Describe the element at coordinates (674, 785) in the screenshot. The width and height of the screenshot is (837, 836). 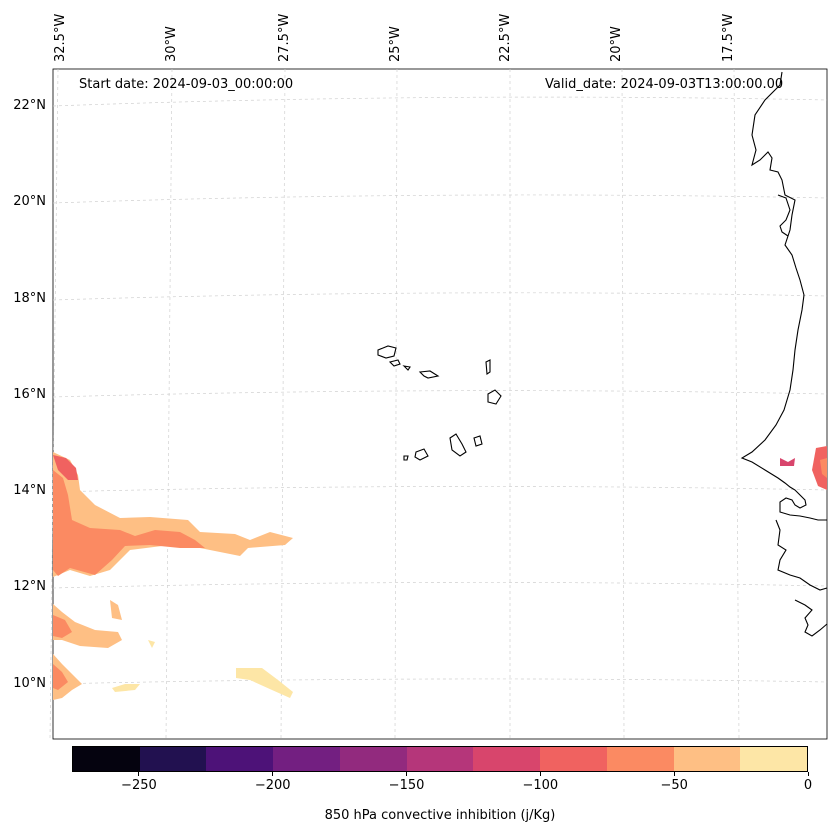
I see `colorbar-tick-label: −50` at that location.